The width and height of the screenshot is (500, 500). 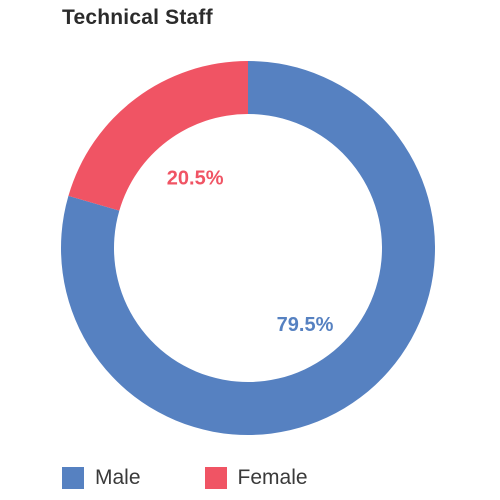 I want to click on legend-item-female: Female, so click(x=256, y=478).